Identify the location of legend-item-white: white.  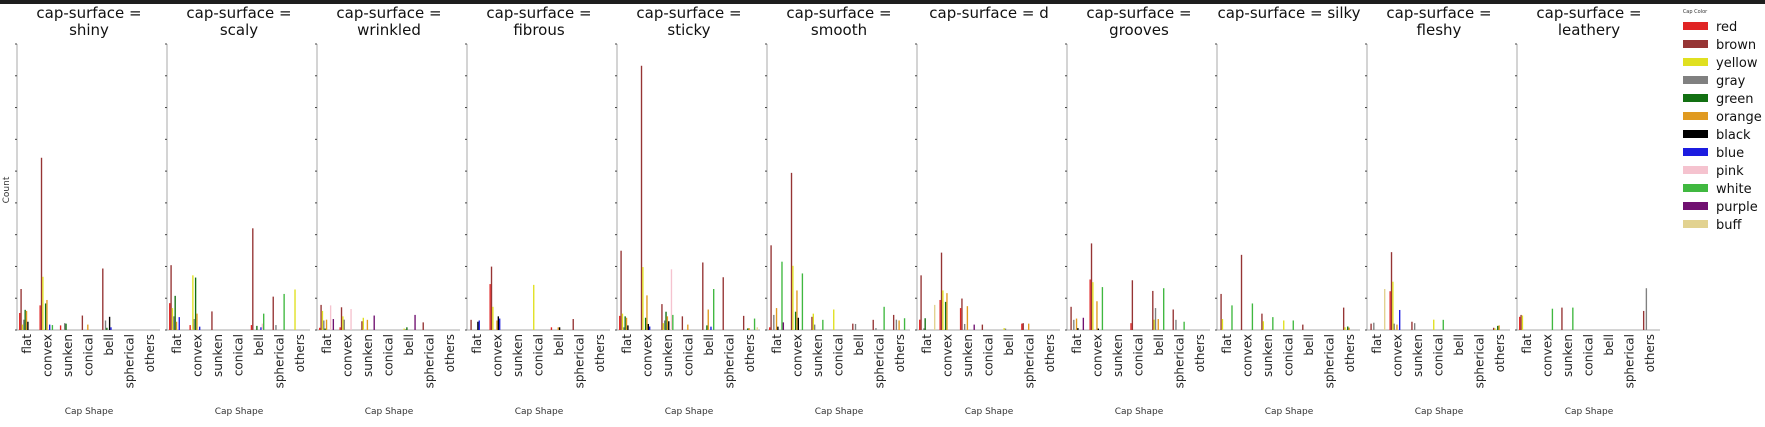
(1717, 189).